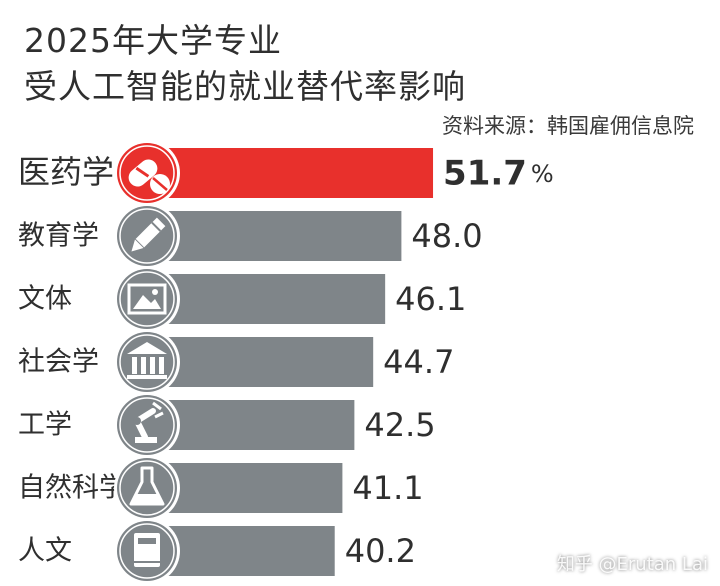  I want to click on category-label: 自然科学, so click(72, 488).